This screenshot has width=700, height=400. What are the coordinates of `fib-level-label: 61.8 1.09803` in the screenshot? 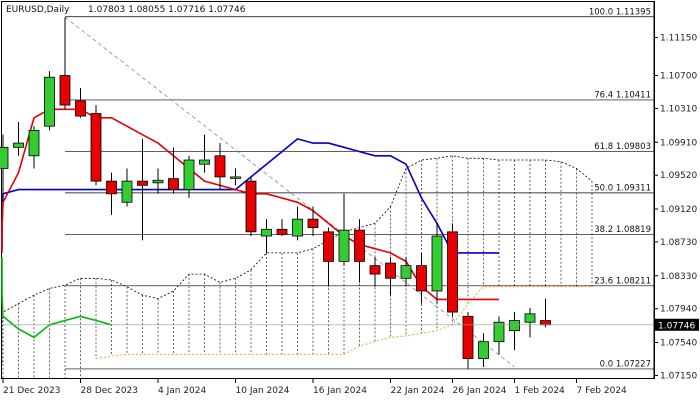 It's located at (622, 147).